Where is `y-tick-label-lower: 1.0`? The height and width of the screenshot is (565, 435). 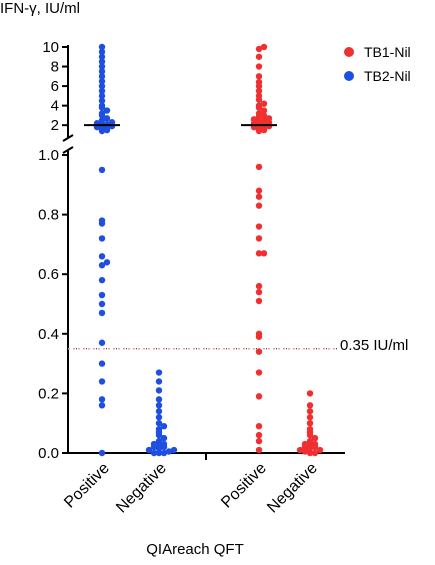
y-tick-label-lower: 1.0 is located at coordinates (48, 155).